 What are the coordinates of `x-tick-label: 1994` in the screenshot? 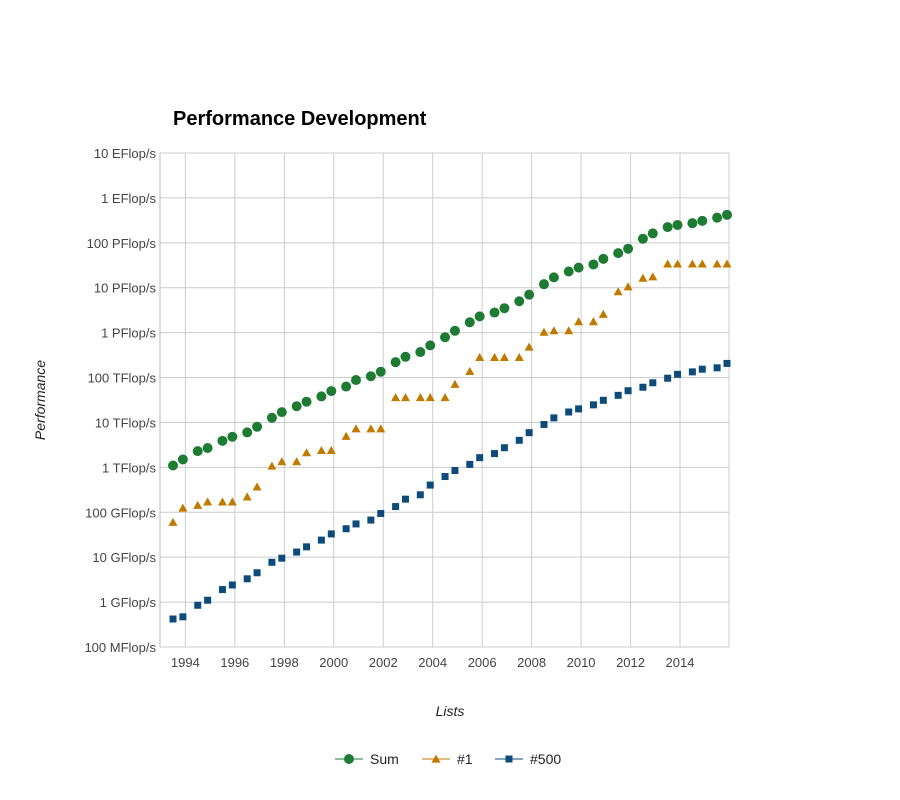 It's located at (185, 662).